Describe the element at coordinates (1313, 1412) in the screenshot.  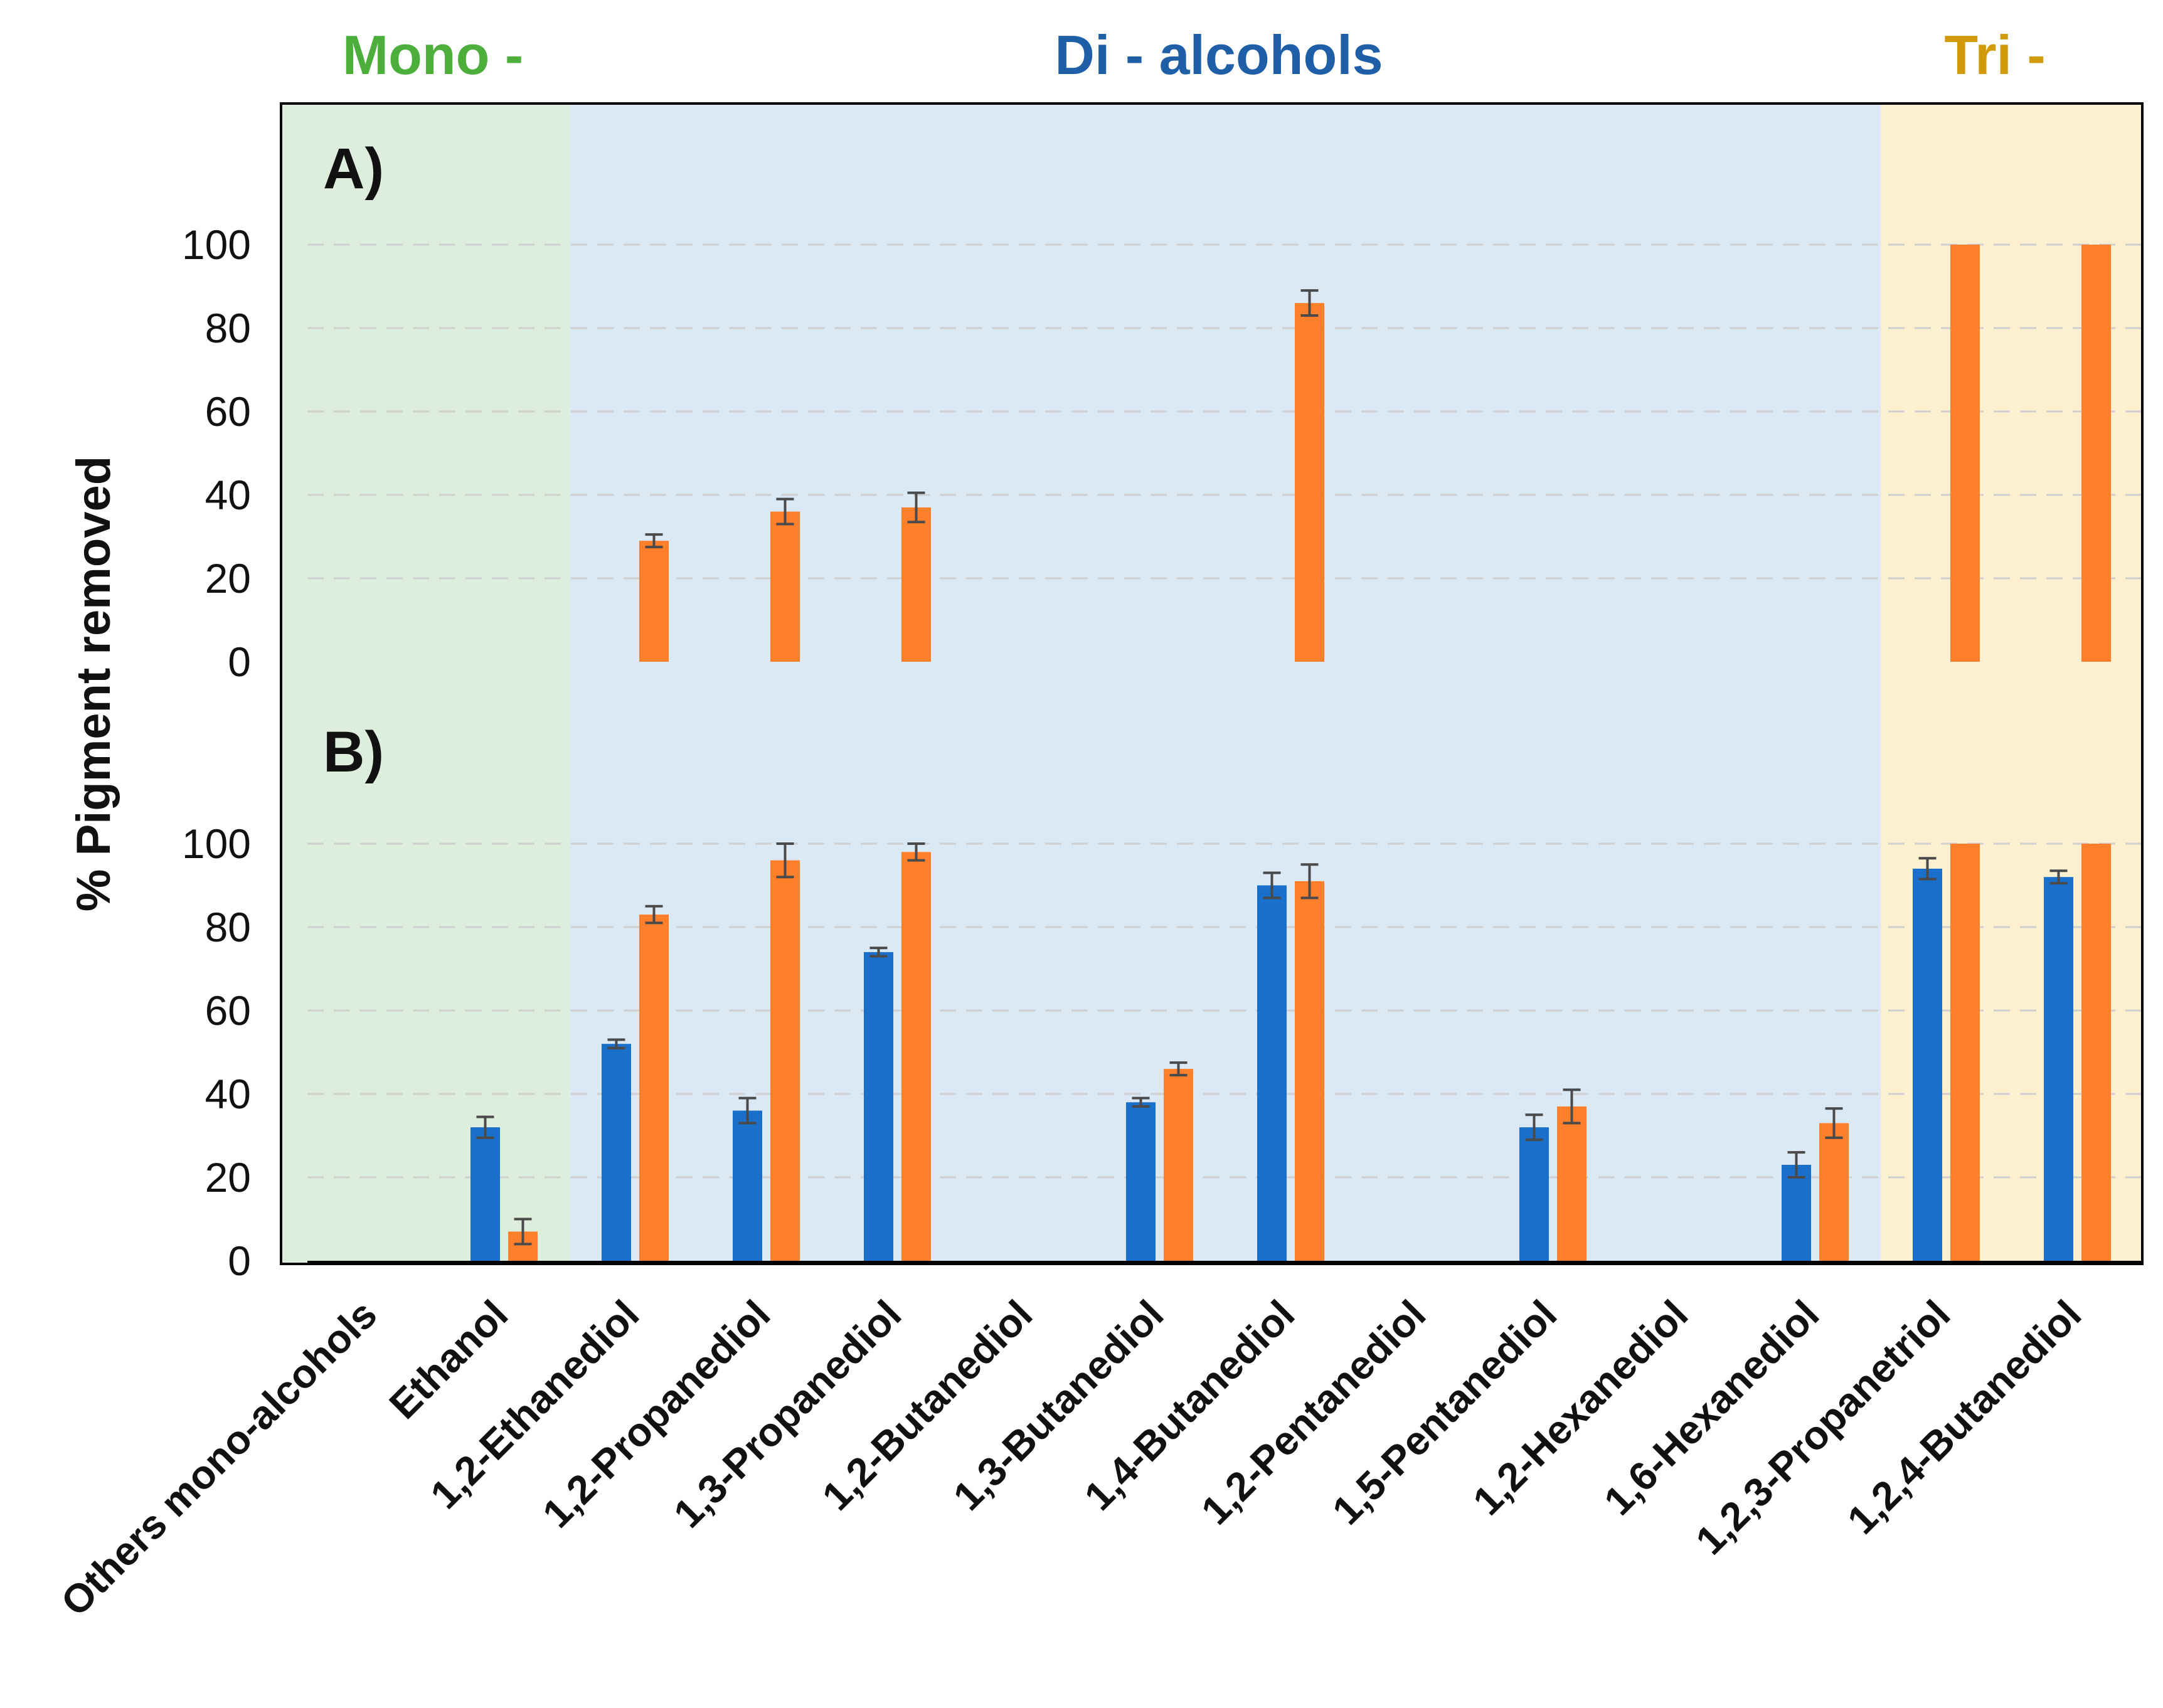
I see `x-tick-label-8: 1,2-Pentanediol` at that location.